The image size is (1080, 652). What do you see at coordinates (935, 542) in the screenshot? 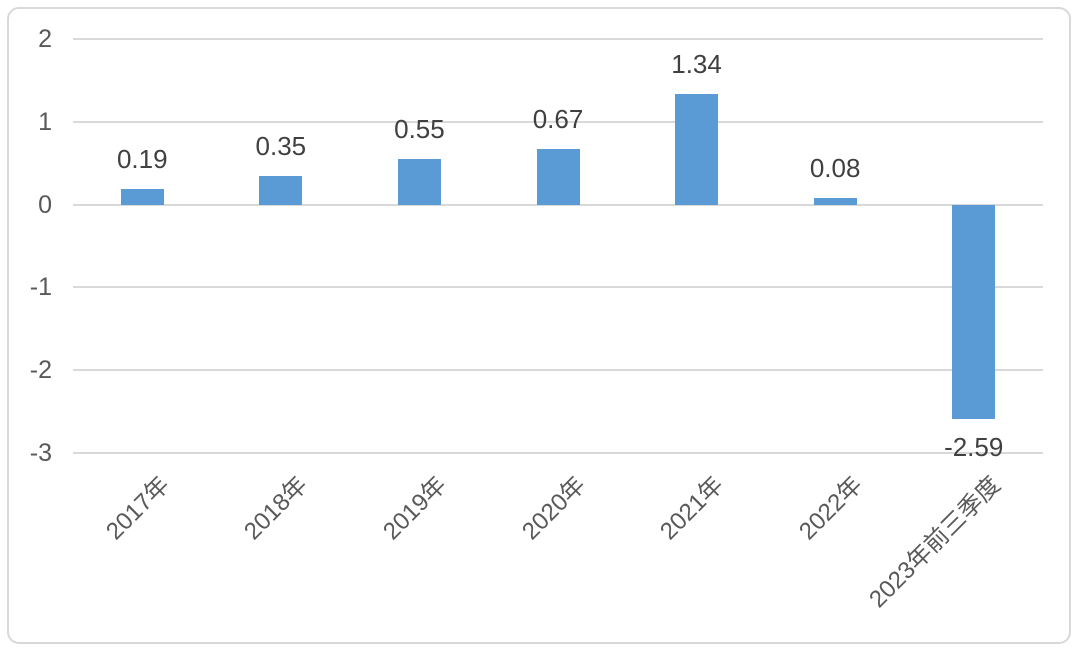
I see `x-category-label: 2023年前三季度` at bounding box center [935, 542].